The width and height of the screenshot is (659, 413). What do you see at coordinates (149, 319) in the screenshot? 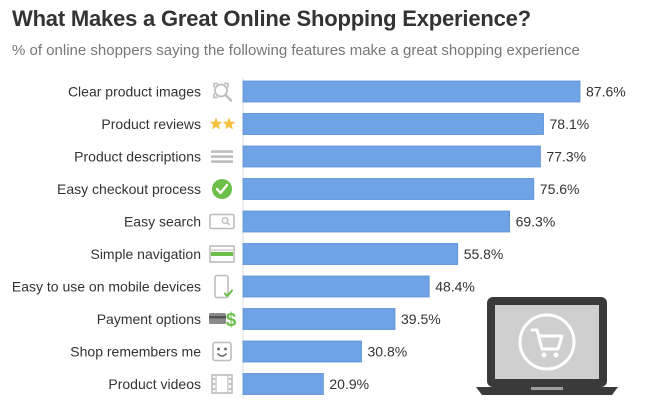
I see `category-label: Payment options` at bounding box center [149, 319].